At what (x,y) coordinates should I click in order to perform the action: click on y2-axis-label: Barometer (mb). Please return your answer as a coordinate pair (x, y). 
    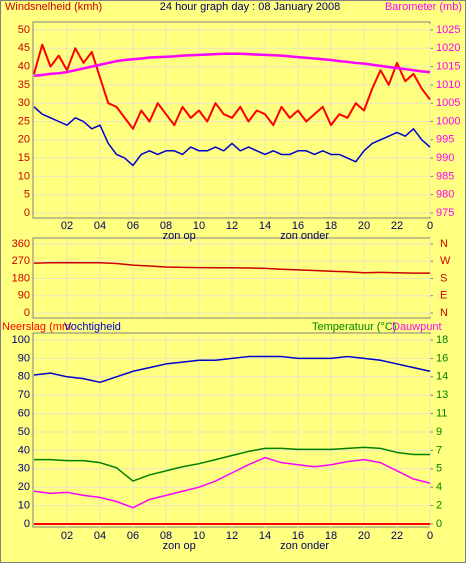
    Looking at the image, I should click on (423, 7).